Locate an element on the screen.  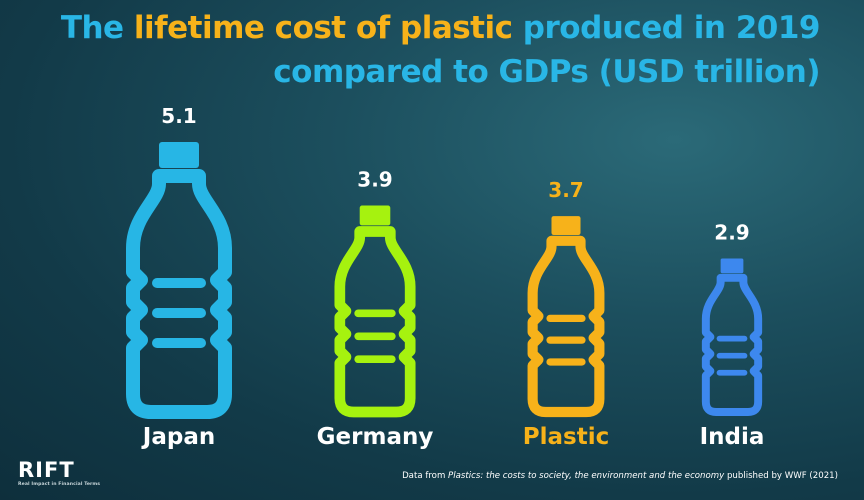
category-label-plastic: Plastic is located at coordinates (566, 437).